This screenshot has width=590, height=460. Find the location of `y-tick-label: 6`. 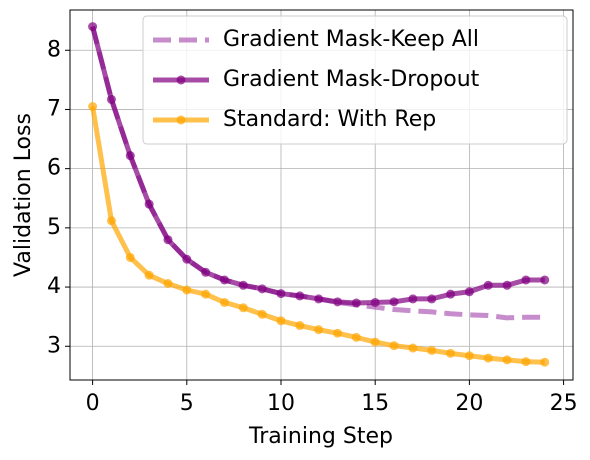

y-tick-label: 6 is located at coordinates (54, 168).